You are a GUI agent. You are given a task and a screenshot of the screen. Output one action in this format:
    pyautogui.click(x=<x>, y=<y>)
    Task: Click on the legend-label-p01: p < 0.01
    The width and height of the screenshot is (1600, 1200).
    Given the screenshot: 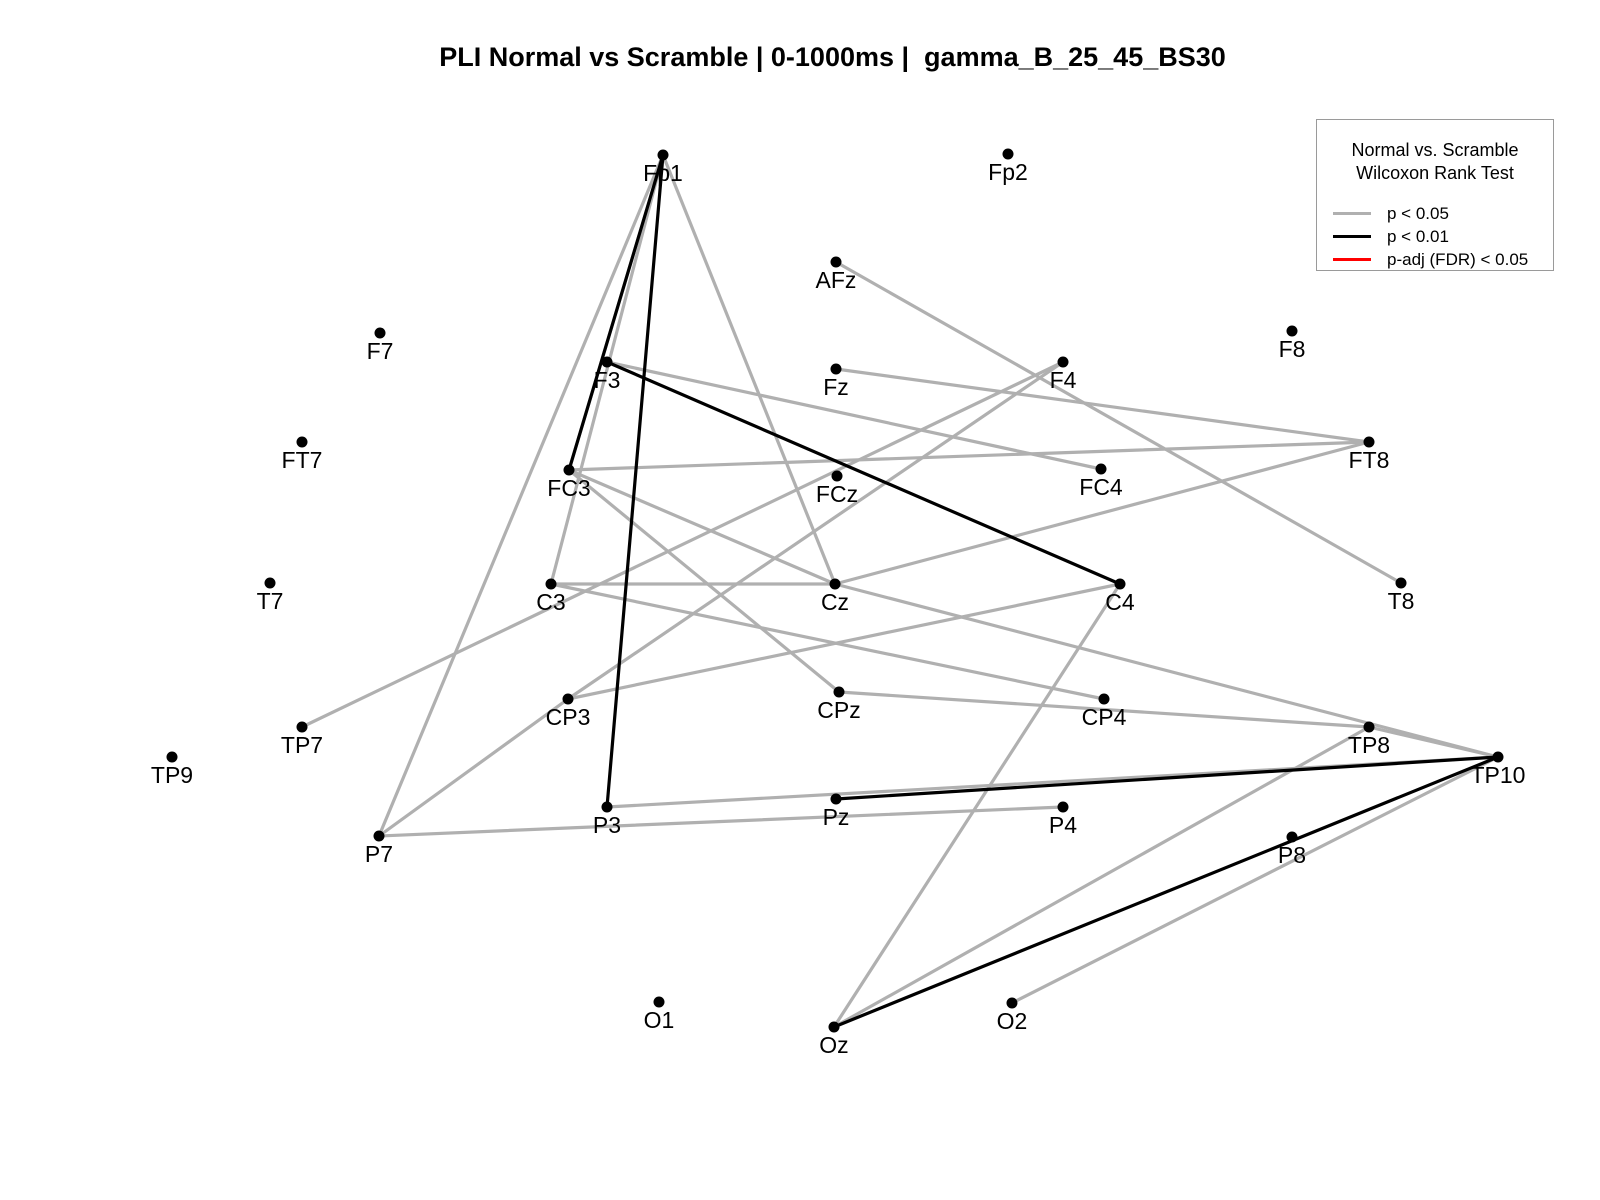 What is the action you would take?
    pyautogui.click(x=1418, y=236)
    